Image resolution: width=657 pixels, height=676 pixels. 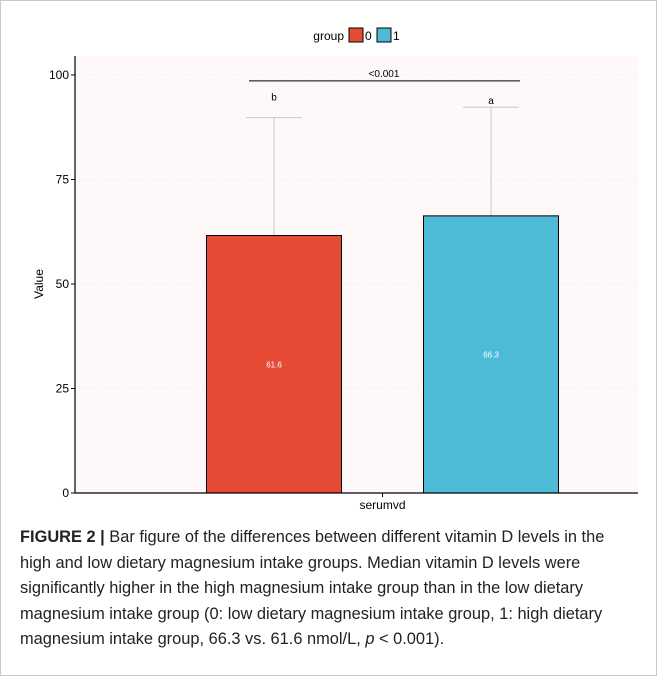 What do you see at coordinates (370, 639) in the screenshot?
I see `p-value-symbol: p` at bounding box center [370, 639].